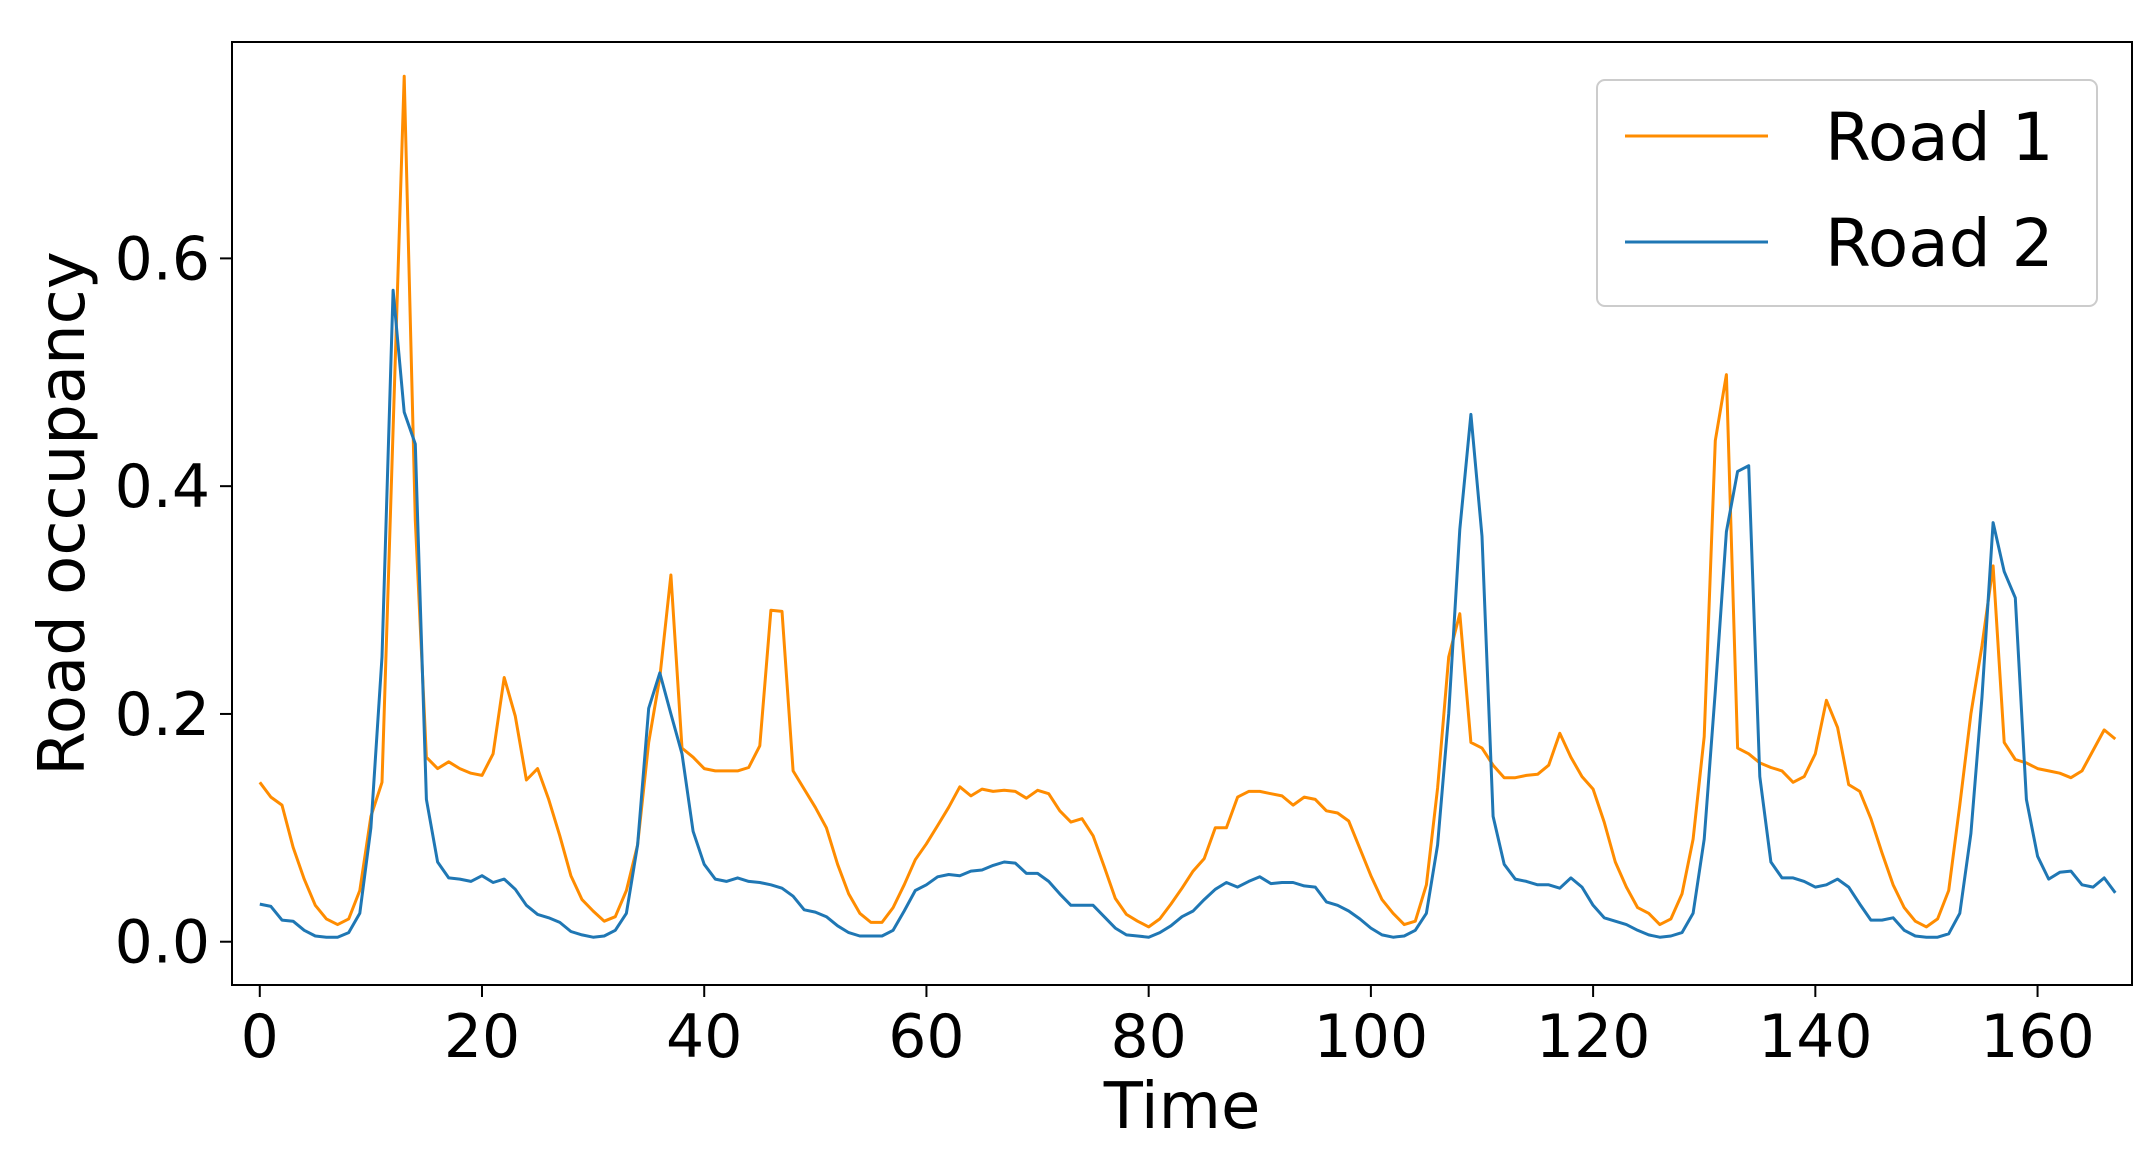  Describe the element at coordinates (482, 1037) in the screenshot. I see `x-tick-label: 20` at that location.